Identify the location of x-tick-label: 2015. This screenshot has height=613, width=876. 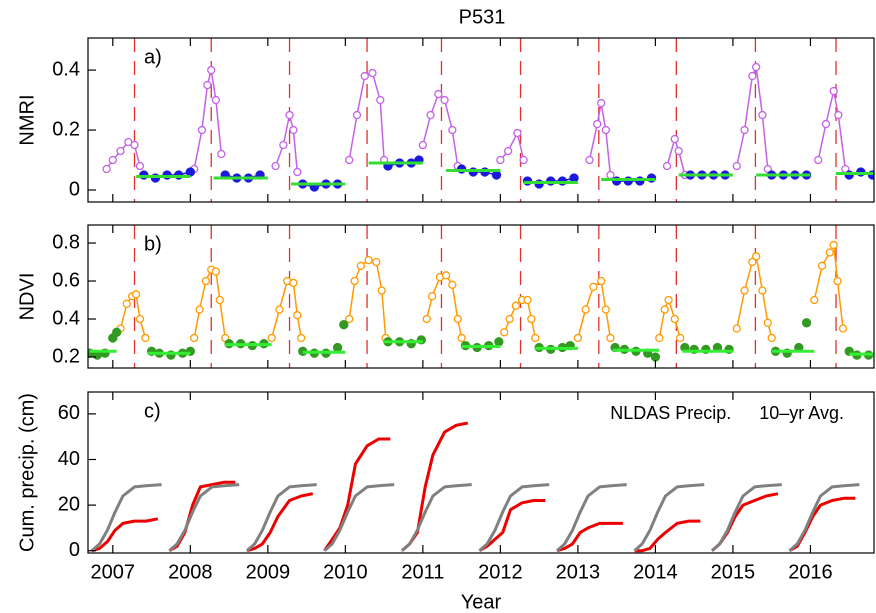
(733, 572).